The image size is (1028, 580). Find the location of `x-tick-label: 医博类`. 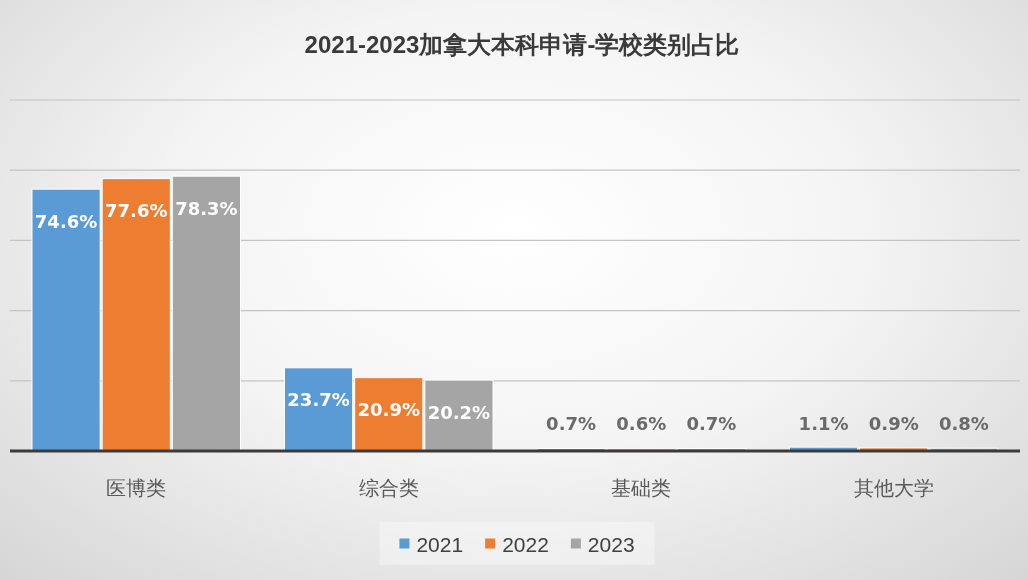

x-tick-label: 医博类 is located at coordinates (136, 488).